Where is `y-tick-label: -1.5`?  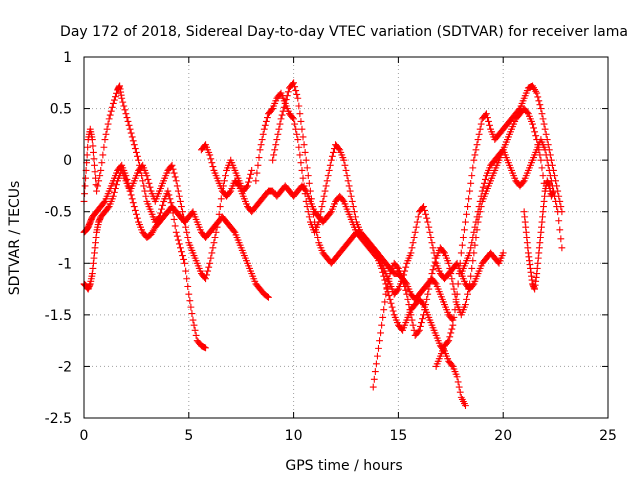 y-tick-label: -1.5 is located at coordinates (58, 316).